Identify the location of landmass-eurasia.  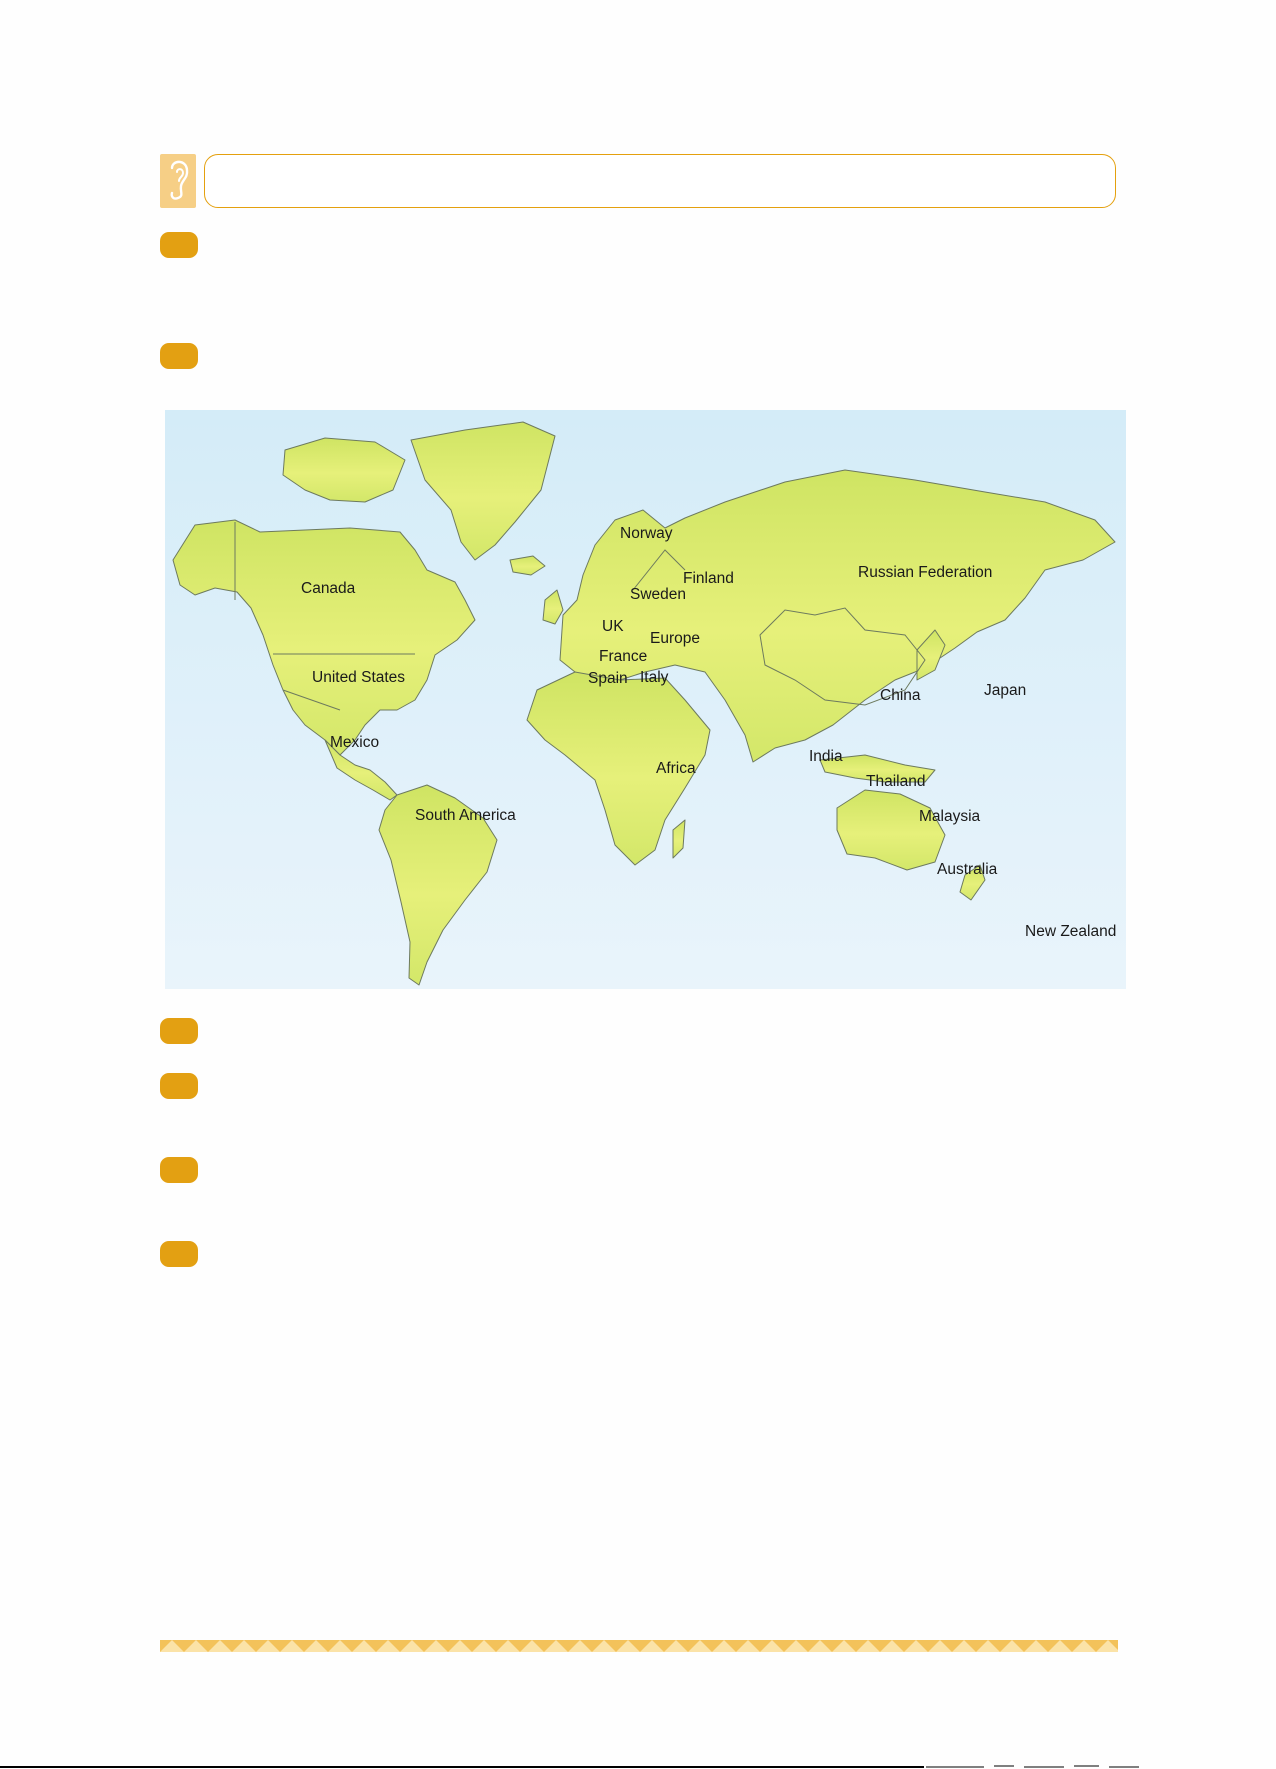
(837, 616).